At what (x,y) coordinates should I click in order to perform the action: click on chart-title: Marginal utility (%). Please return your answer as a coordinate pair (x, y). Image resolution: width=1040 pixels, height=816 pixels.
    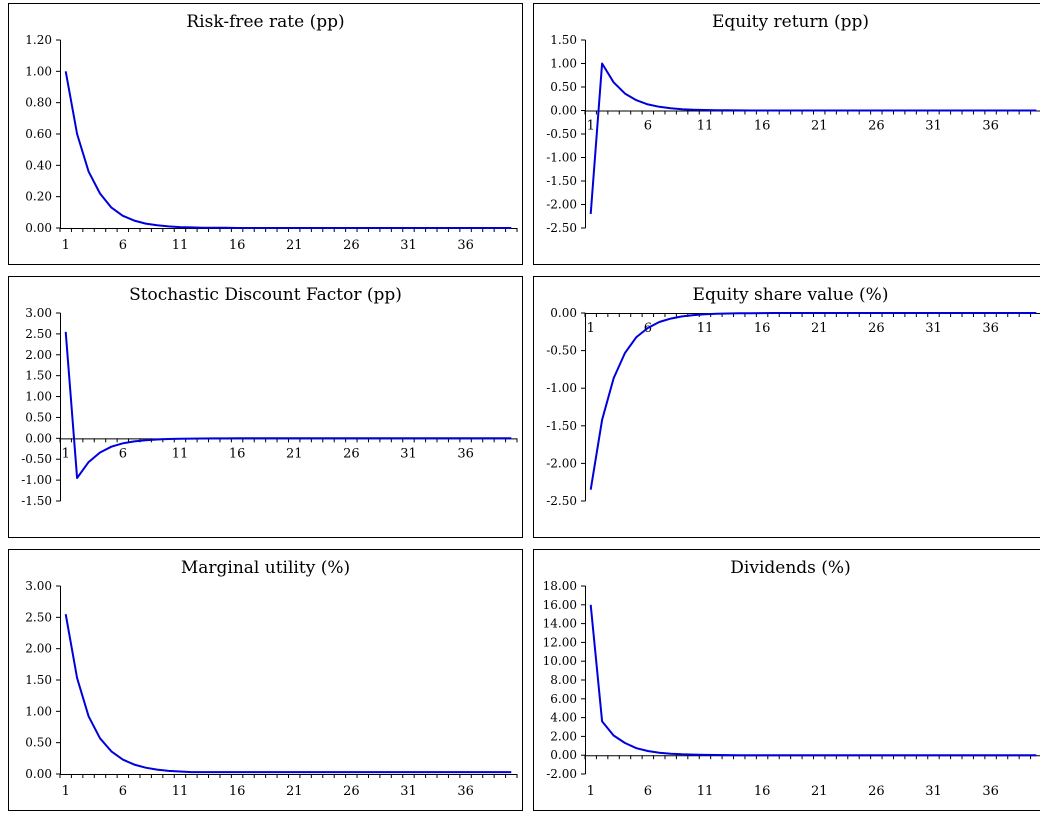
    Looking at the image, I should click on (265, 568).